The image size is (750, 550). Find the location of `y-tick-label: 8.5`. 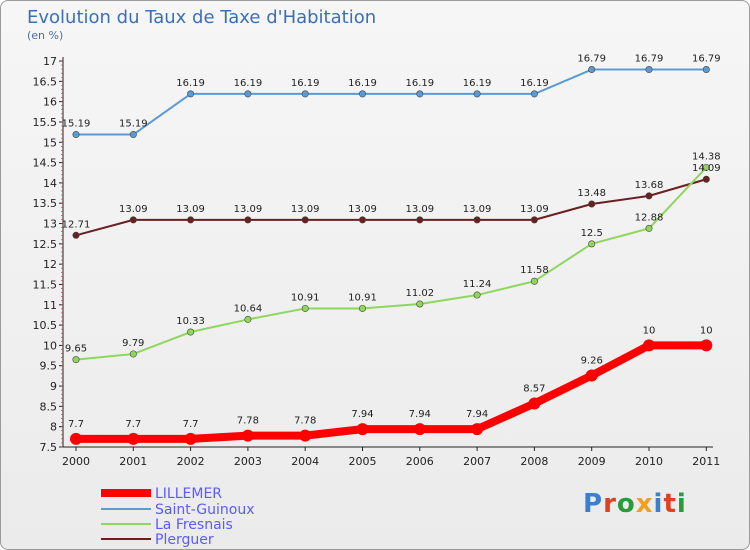

y-tick-label: 8.5 is located at coordinates (49, 406).